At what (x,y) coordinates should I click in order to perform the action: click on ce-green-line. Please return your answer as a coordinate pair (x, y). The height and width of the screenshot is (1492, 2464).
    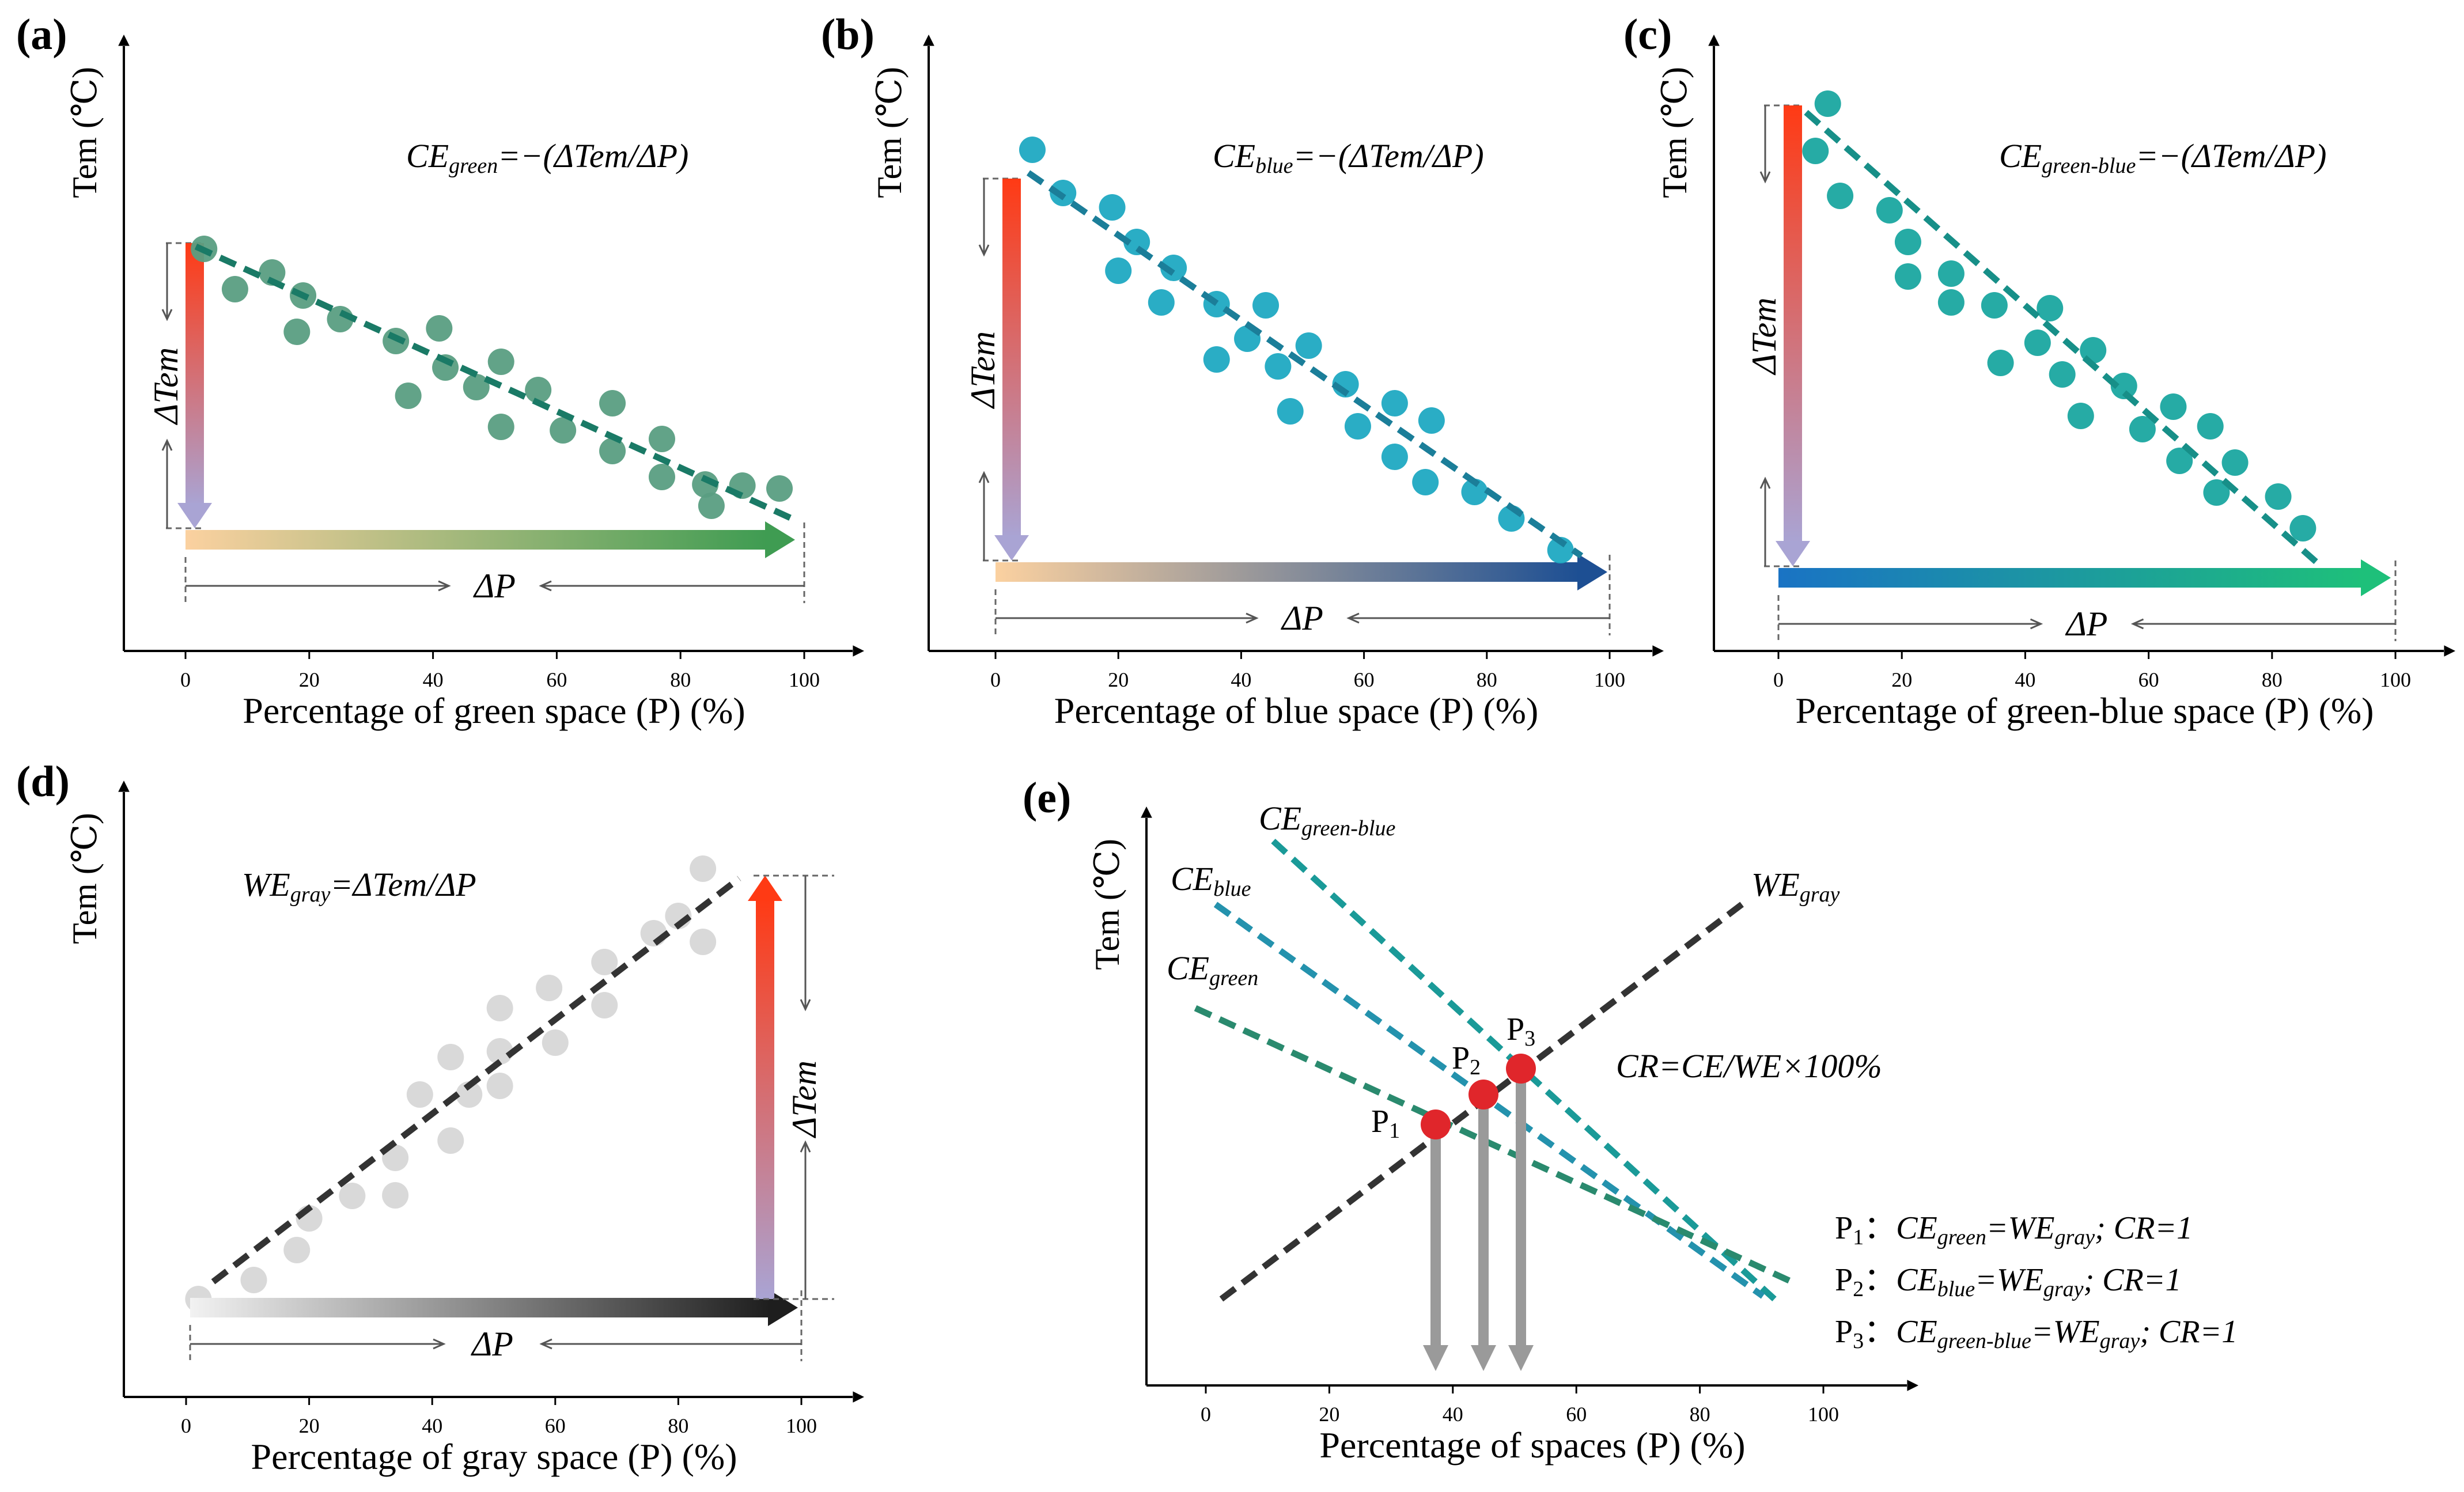
    Looking at the image, I should click on (1494, 1145).